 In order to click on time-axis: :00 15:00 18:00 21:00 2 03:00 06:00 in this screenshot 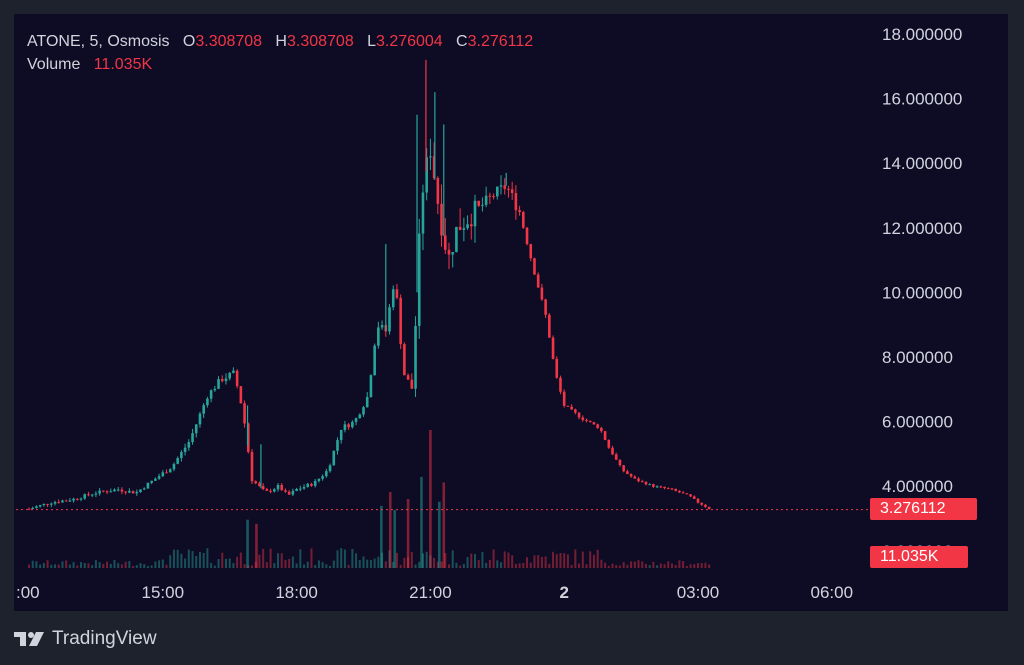, I will do `click(434, 592)`.